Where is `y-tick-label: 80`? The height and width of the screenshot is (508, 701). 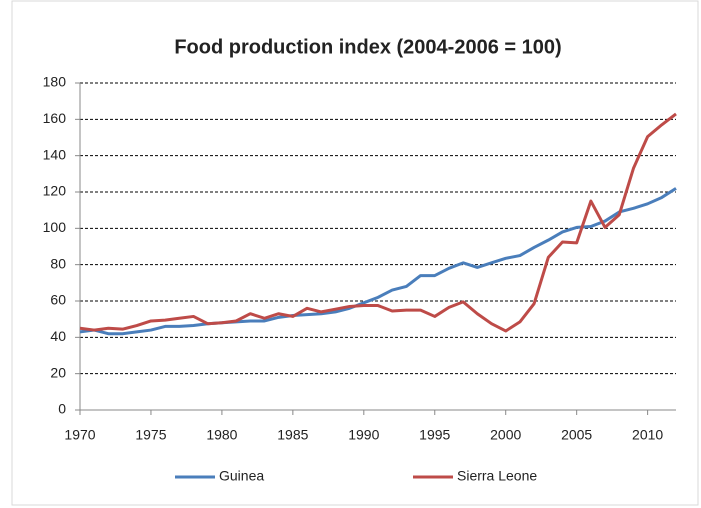
y-tick-label: 80 is located at coordinates (58, 263).